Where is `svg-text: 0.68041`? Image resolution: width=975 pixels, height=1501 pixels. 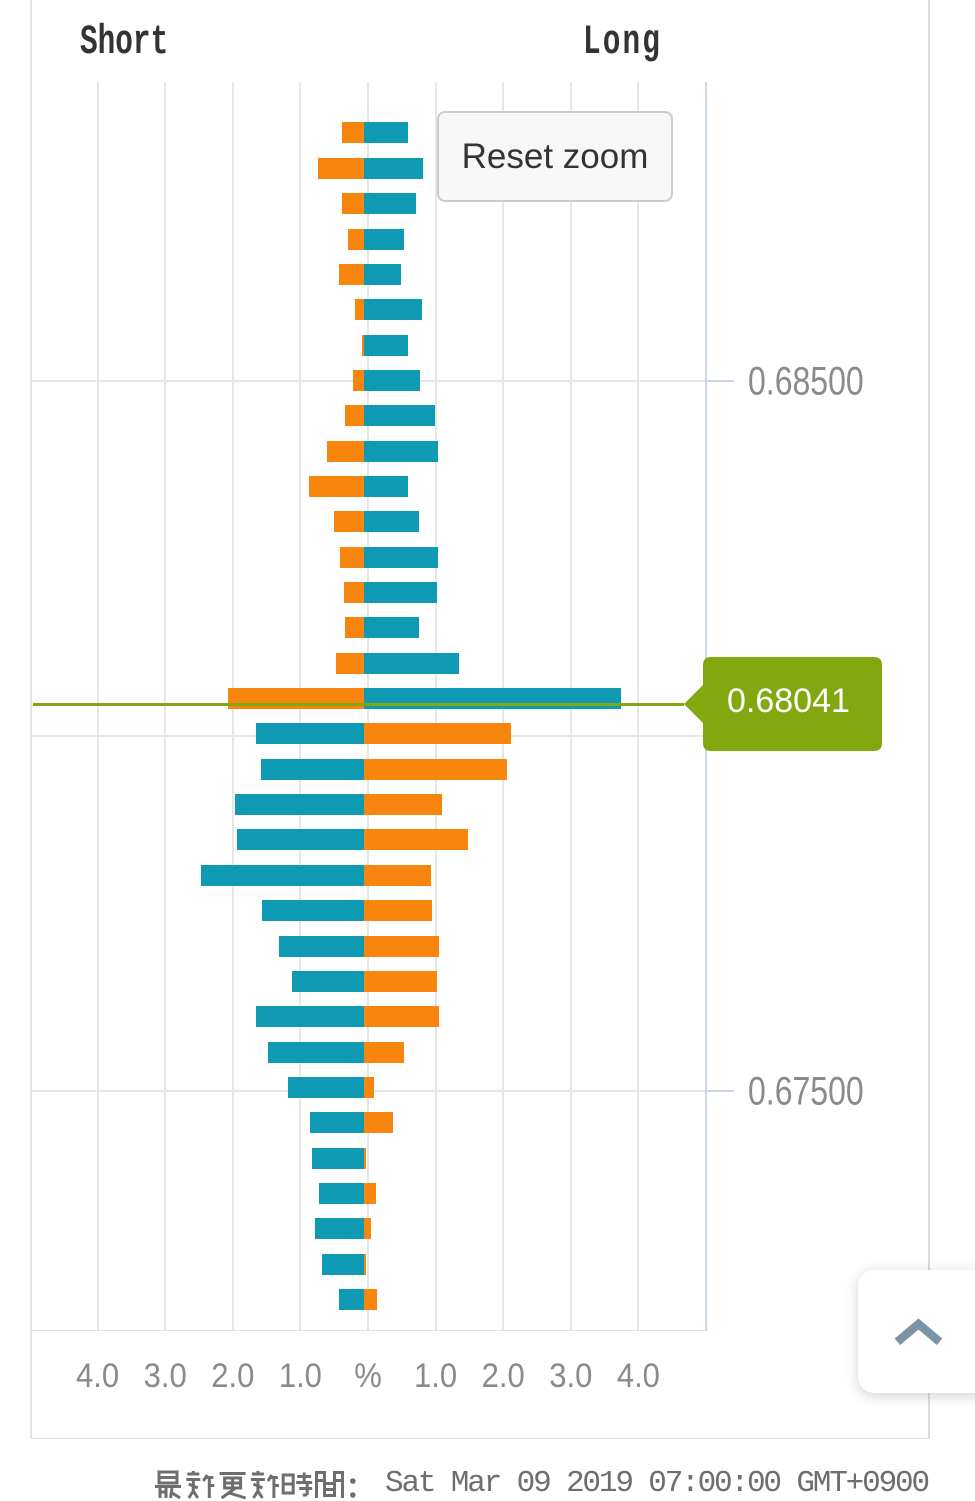
svg-text: 0.68041 is located at coordinates (788, 701).